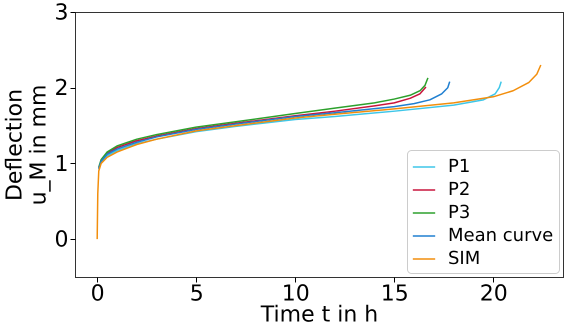 This screenshot has height=332, width=567. I want to click on x-tick-label: 15, so click(394, 294).